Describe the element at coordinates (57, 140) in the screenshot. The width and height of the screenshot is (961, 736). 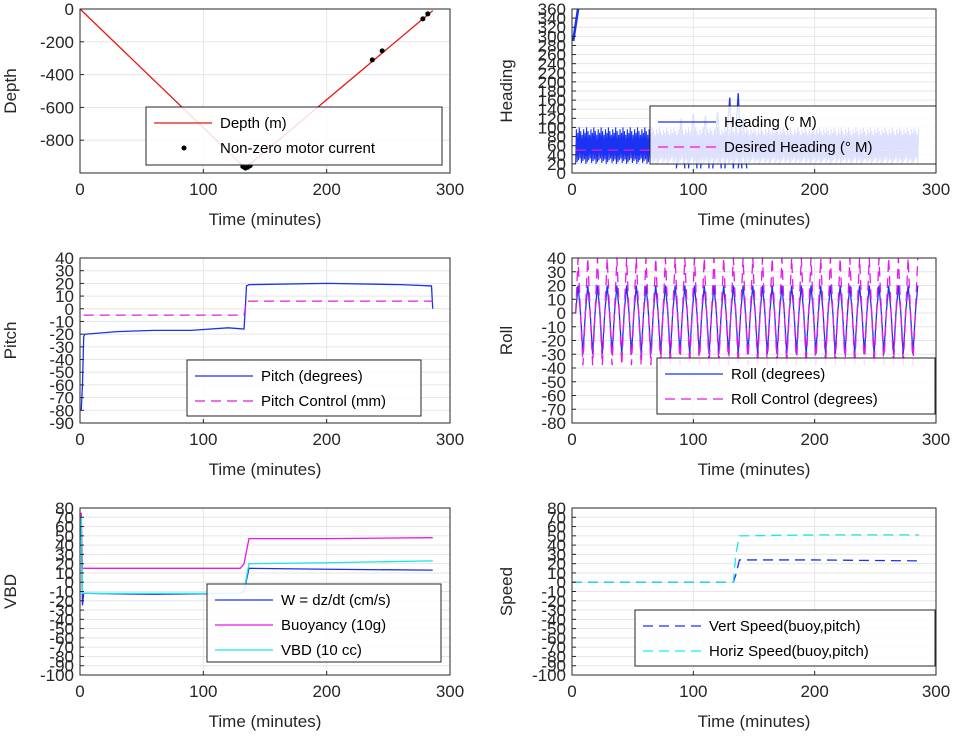
I see `y-tick-label: -800` at that location.